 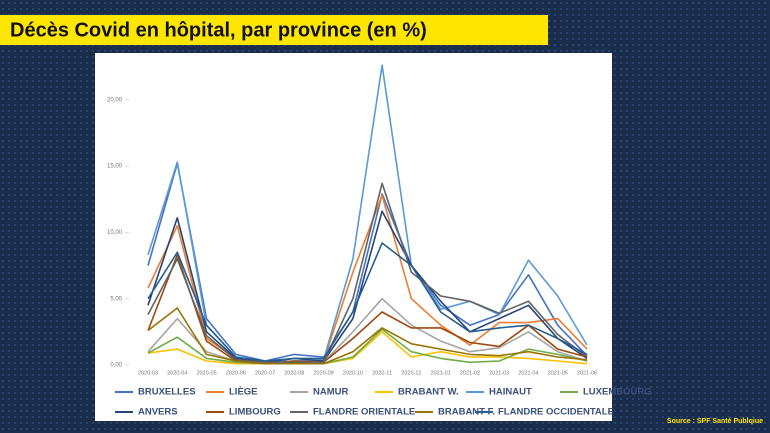 I want to click on x-tick-label: 2020-08, so click(x=294, y=373).